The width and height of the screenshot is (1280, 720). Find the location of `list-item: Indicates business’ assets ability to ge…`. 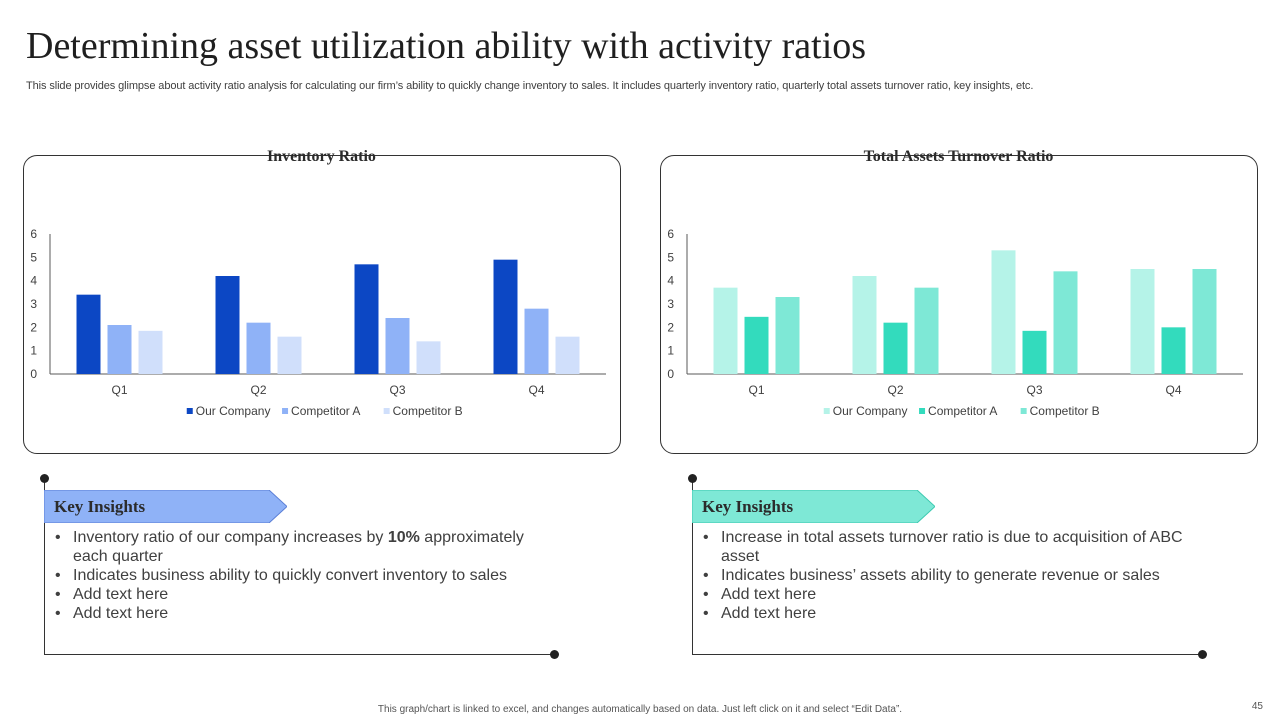

list-item: Indicates business’ assets ability to ge… is located at coordinates (947, 575).